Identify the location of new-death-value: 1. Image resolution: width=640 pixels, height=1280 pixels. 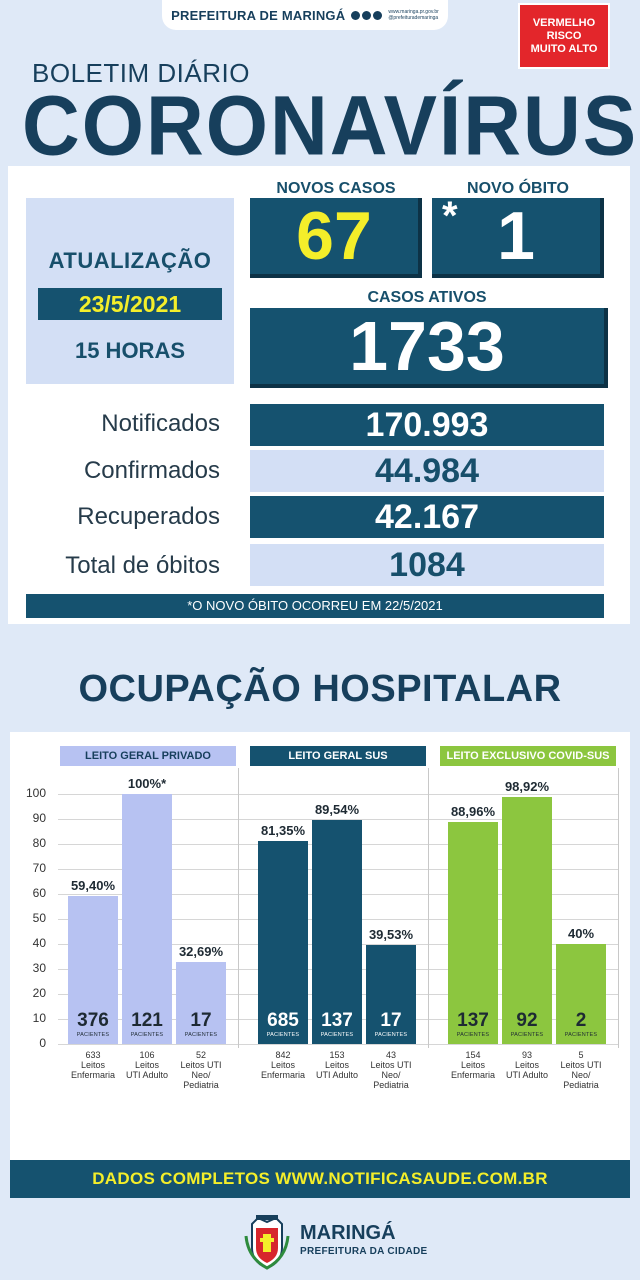
(516, 236).